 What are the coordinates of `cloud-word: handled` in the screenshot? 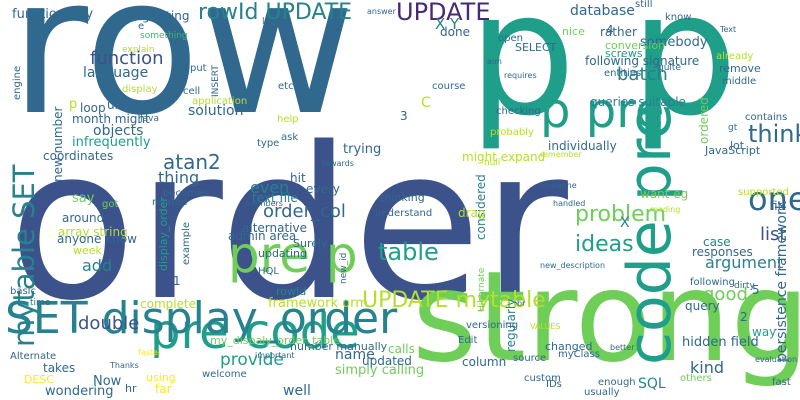 It's located at (569, 203).